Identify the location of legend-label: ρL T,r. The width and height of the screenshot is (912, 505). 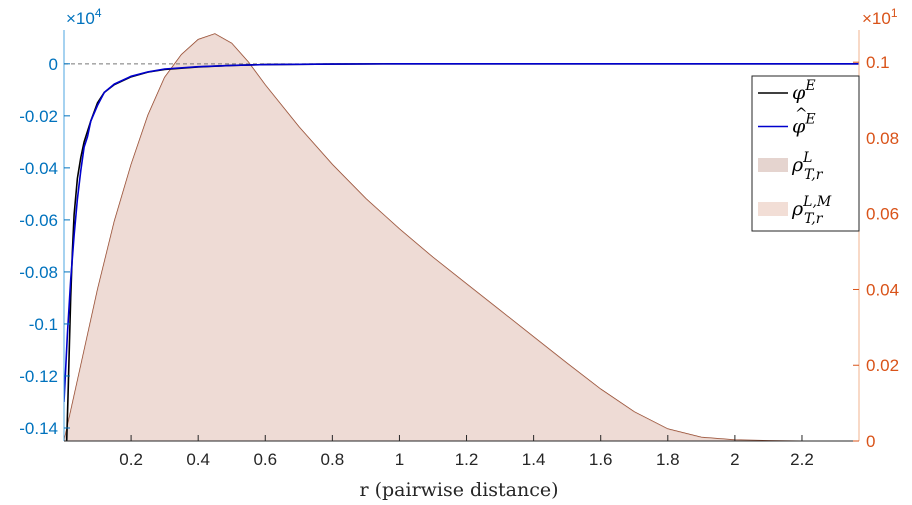
(807, 166).